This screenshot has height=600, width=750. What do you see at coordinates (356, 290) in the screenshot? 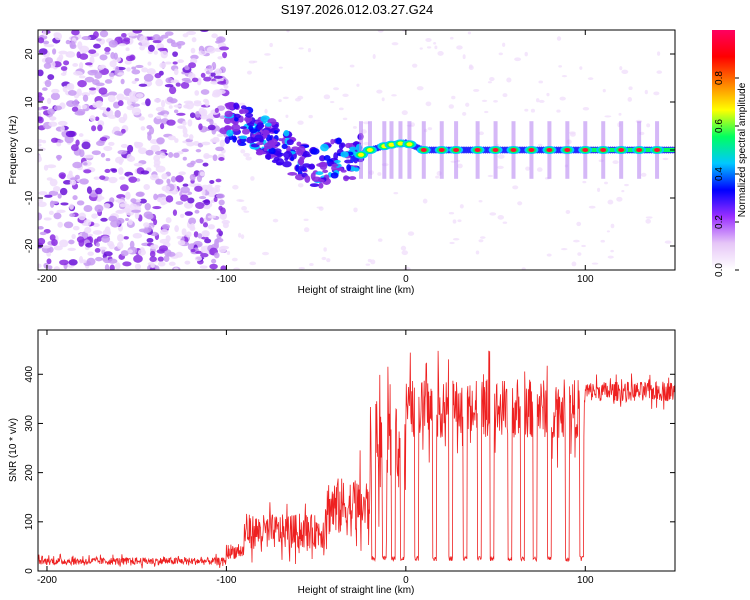
I see `spectrogram-xlabel: Height of straight line (km)` at bounding box center [356, 290].